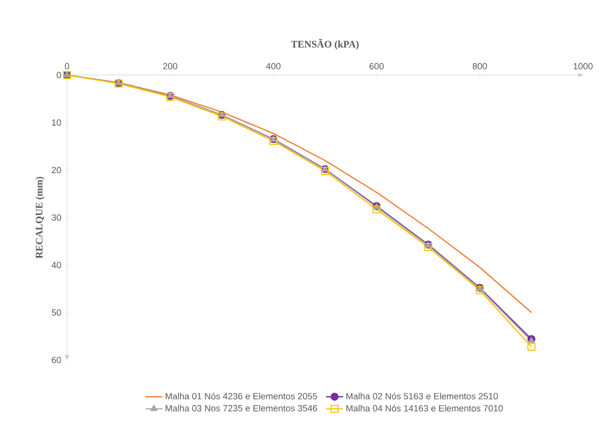 This screenshot has width=599, height=439. Describe the element at coordinates (422, 396) in the screenshot. I see `legend-label: Malha 02 Nós 5163 e Elementos 2510` at that location.